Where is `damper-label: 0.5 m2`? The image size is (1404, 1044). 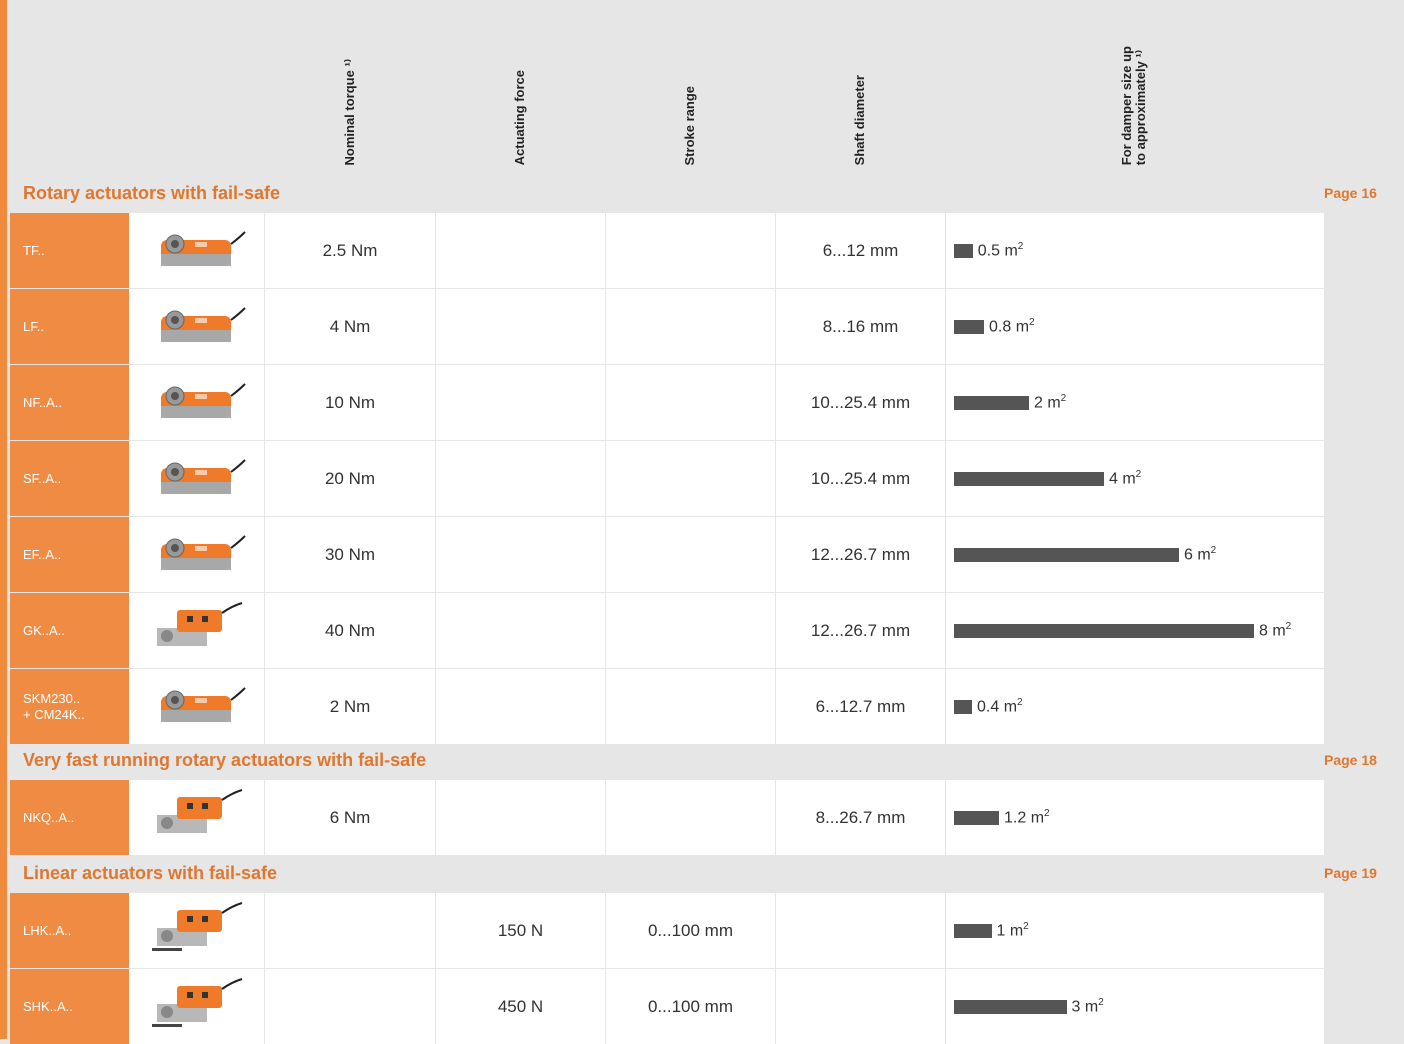
damper-label: 0.5 m2 is located at coordinates (1000, 250).